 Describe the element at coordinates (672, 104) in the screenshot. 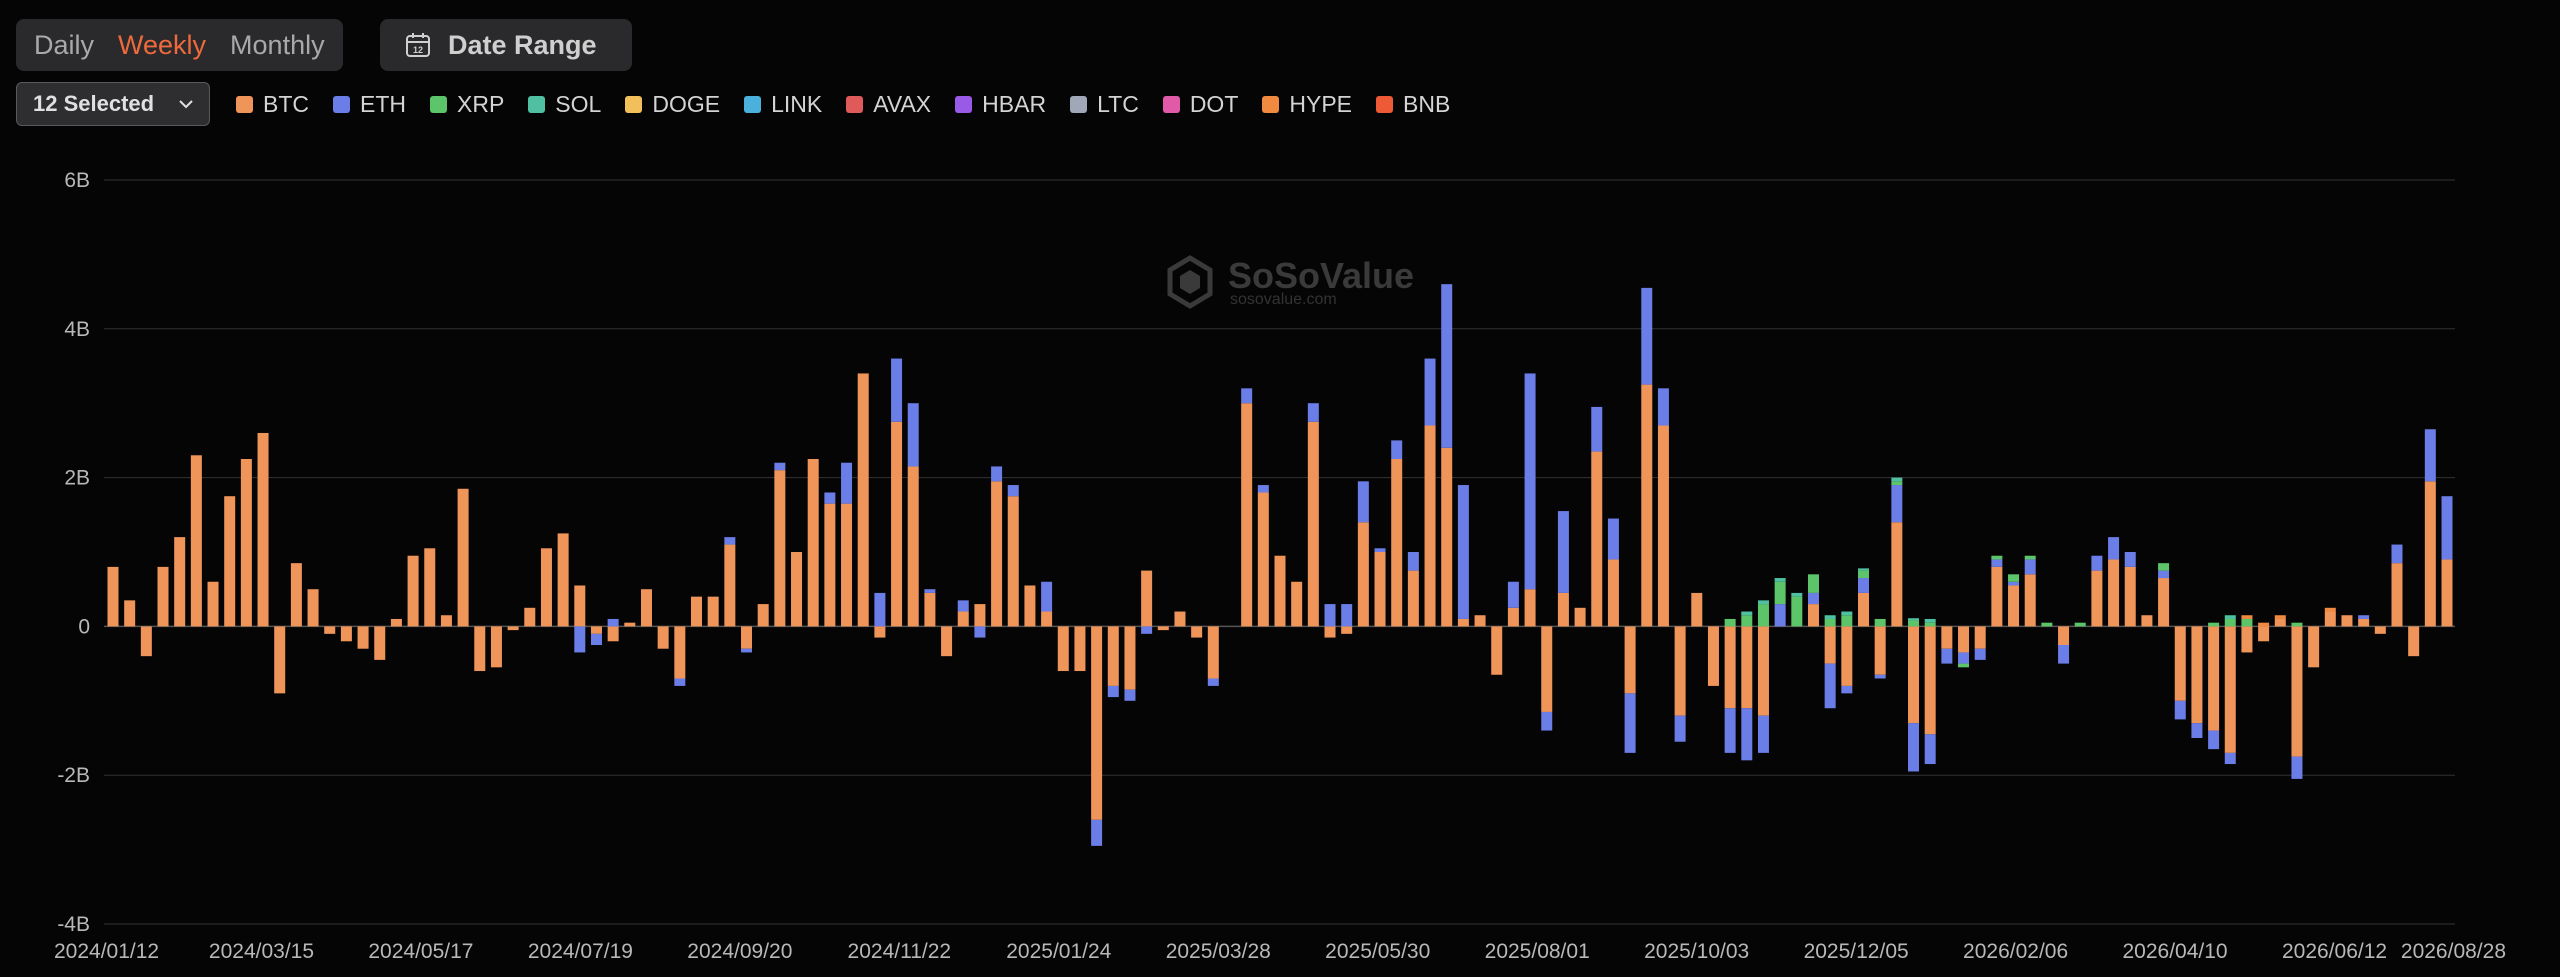

I see `legend-item-doge: DOGE` at that location.